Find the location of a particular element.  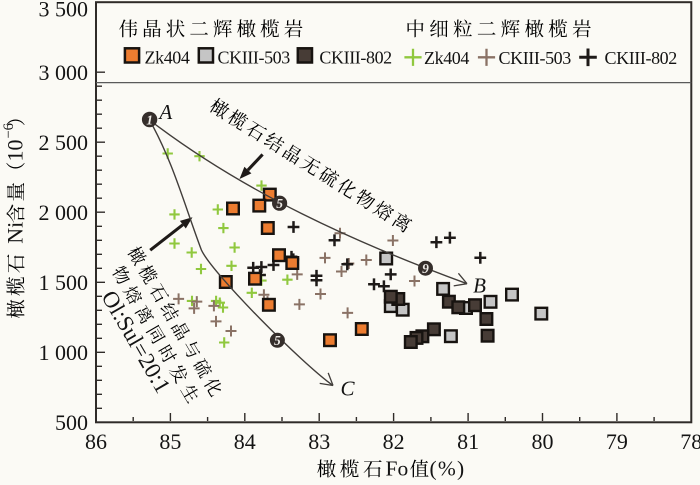

svg-text: 500 is located at coordinates (71, 422).